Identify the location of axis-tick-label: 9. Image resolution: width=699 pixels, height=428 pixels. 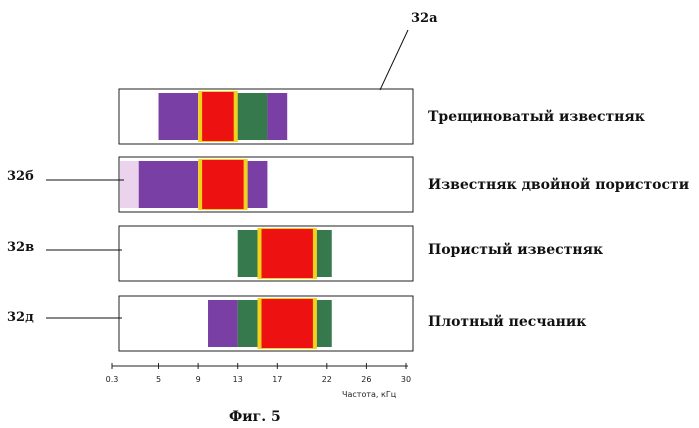
(198, 379).